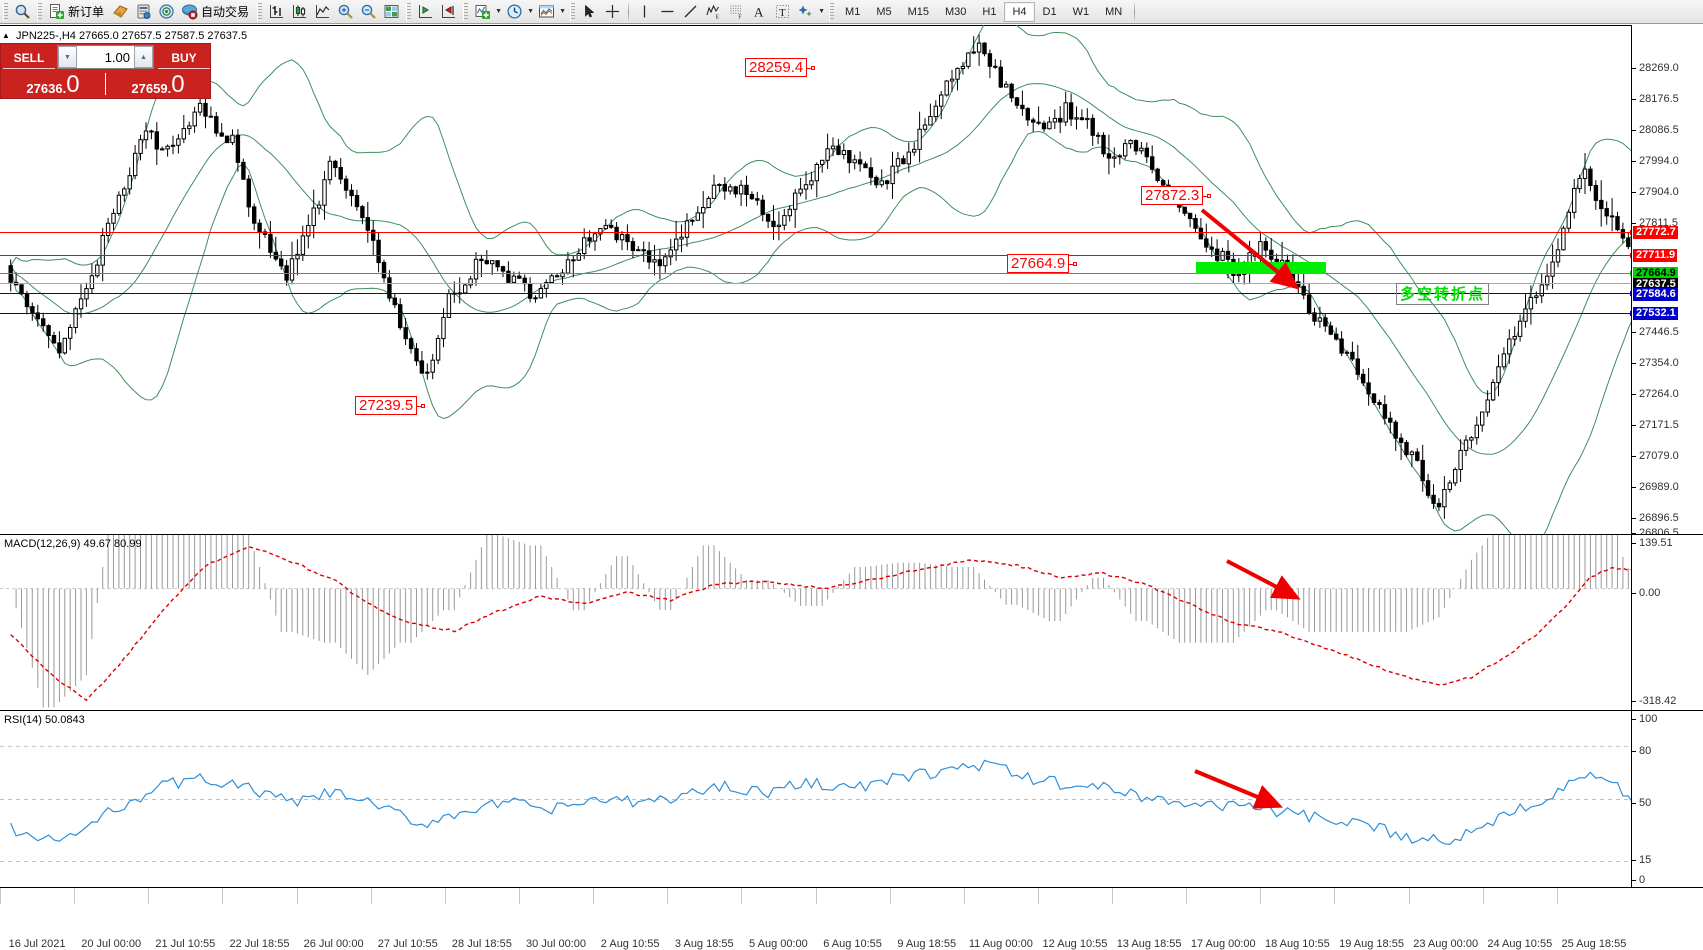  Describe the element at coordinates (368, 12) in the screenshot. I see `zoom-out-button` at that location.